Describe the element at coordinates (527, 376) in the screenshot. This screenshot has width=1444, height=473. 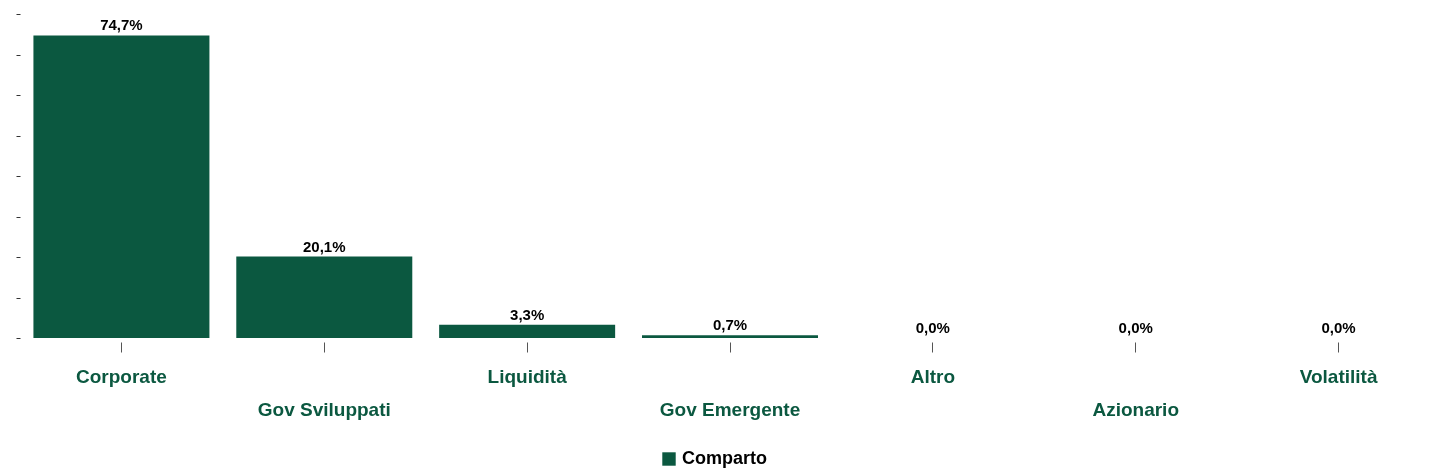
I see `x-tick-label: Liquidità` at that location.